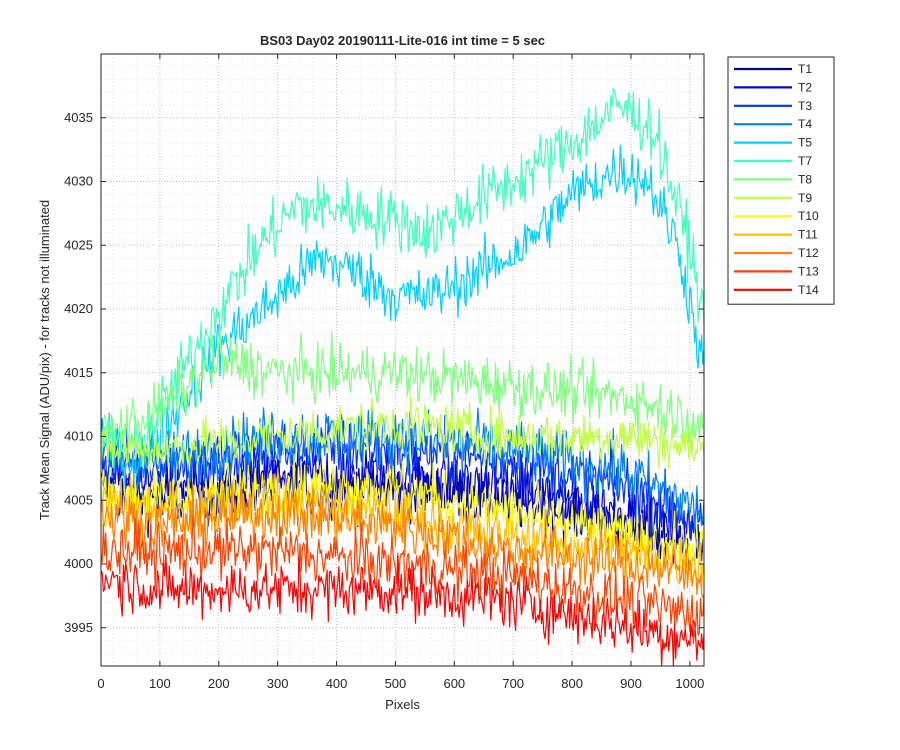  I want to click on series-line-t9, so click(402, 434).